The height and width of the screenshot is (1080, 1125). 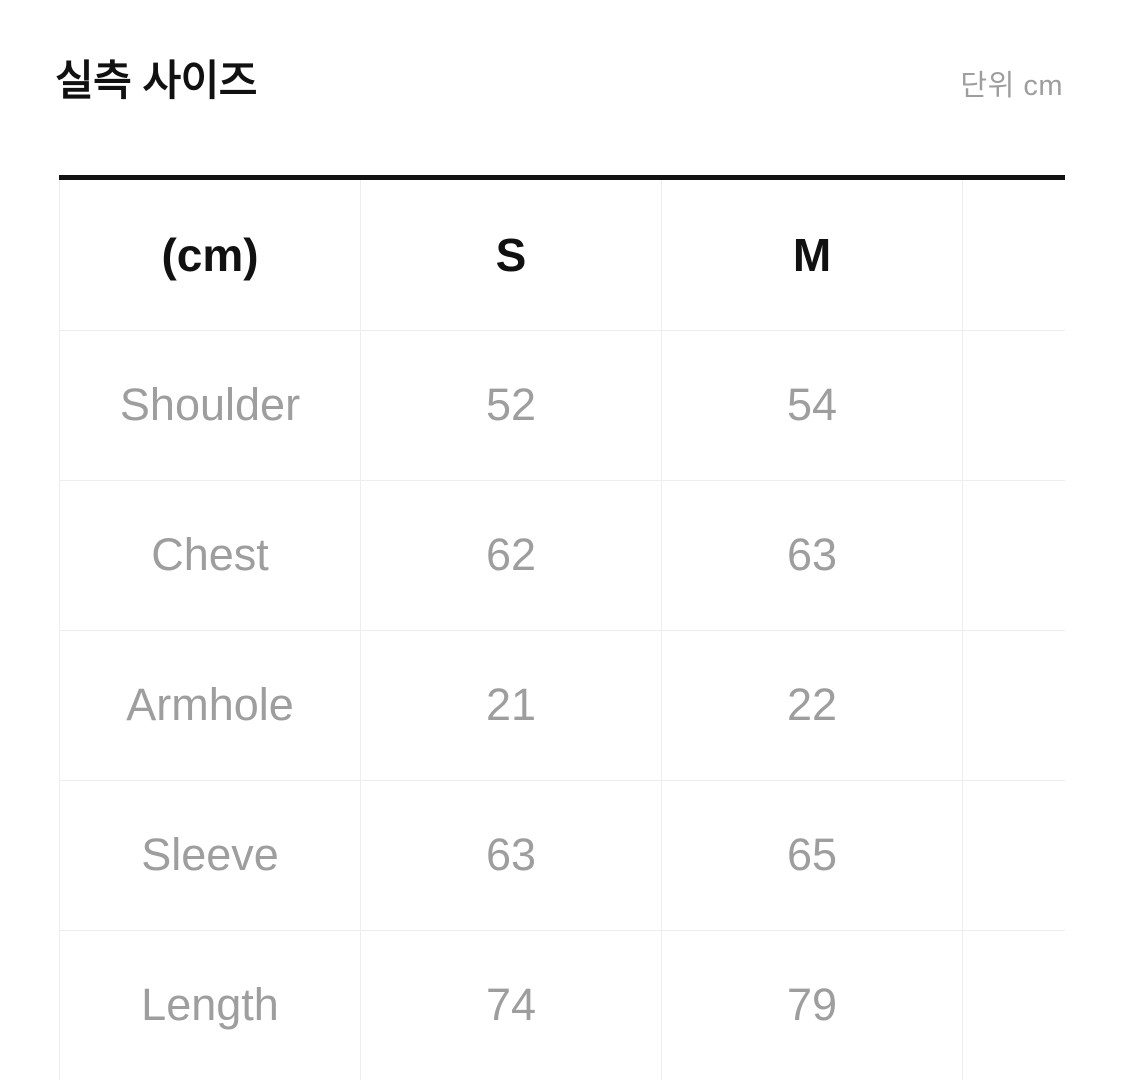 I want to click on header-cell-size-s: S, so click(x=511, y=255).